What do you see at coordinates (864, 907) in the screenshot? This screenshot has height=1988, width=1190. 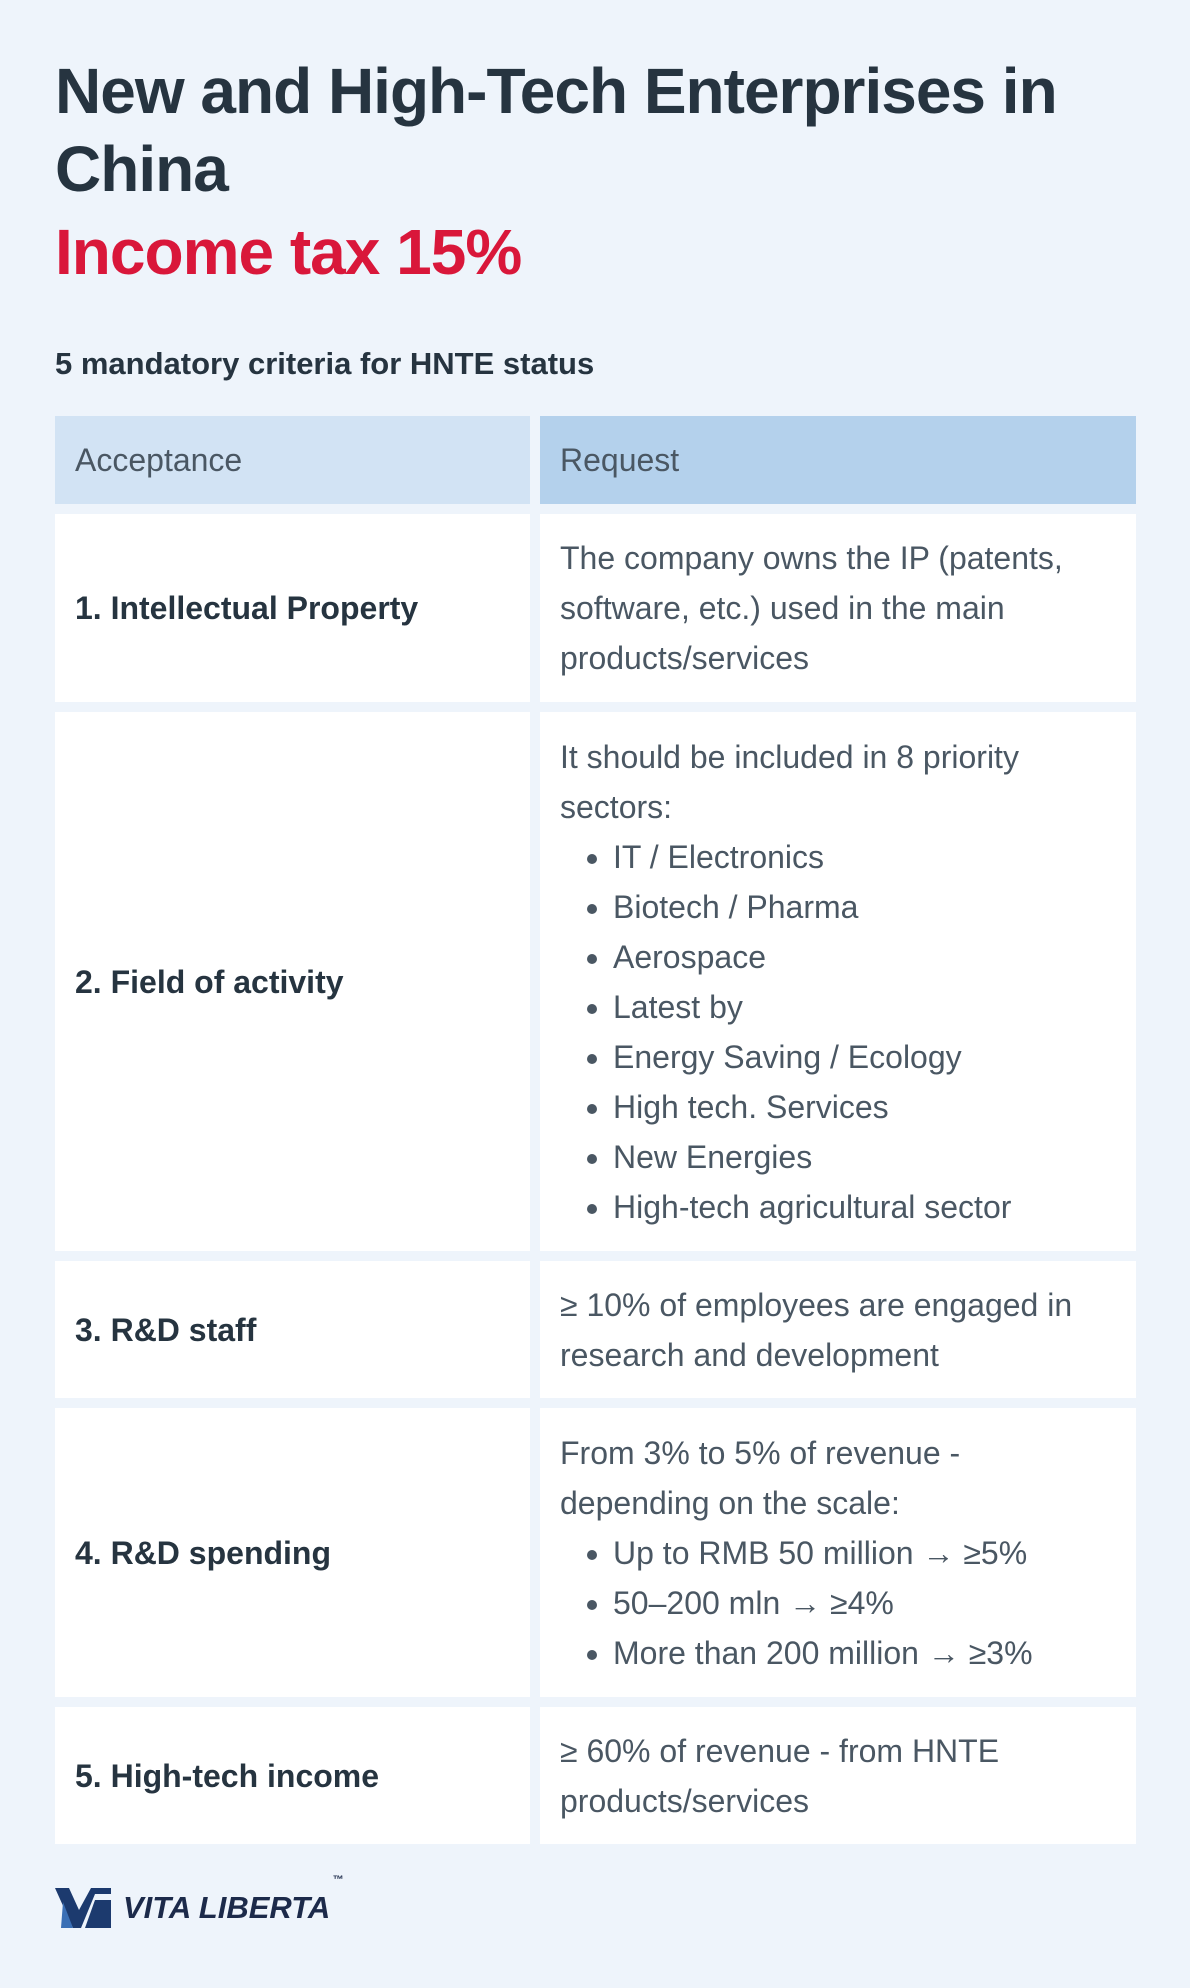 I see `bullet-item: Biotech / Pharma` at bounding box center [864, 907].